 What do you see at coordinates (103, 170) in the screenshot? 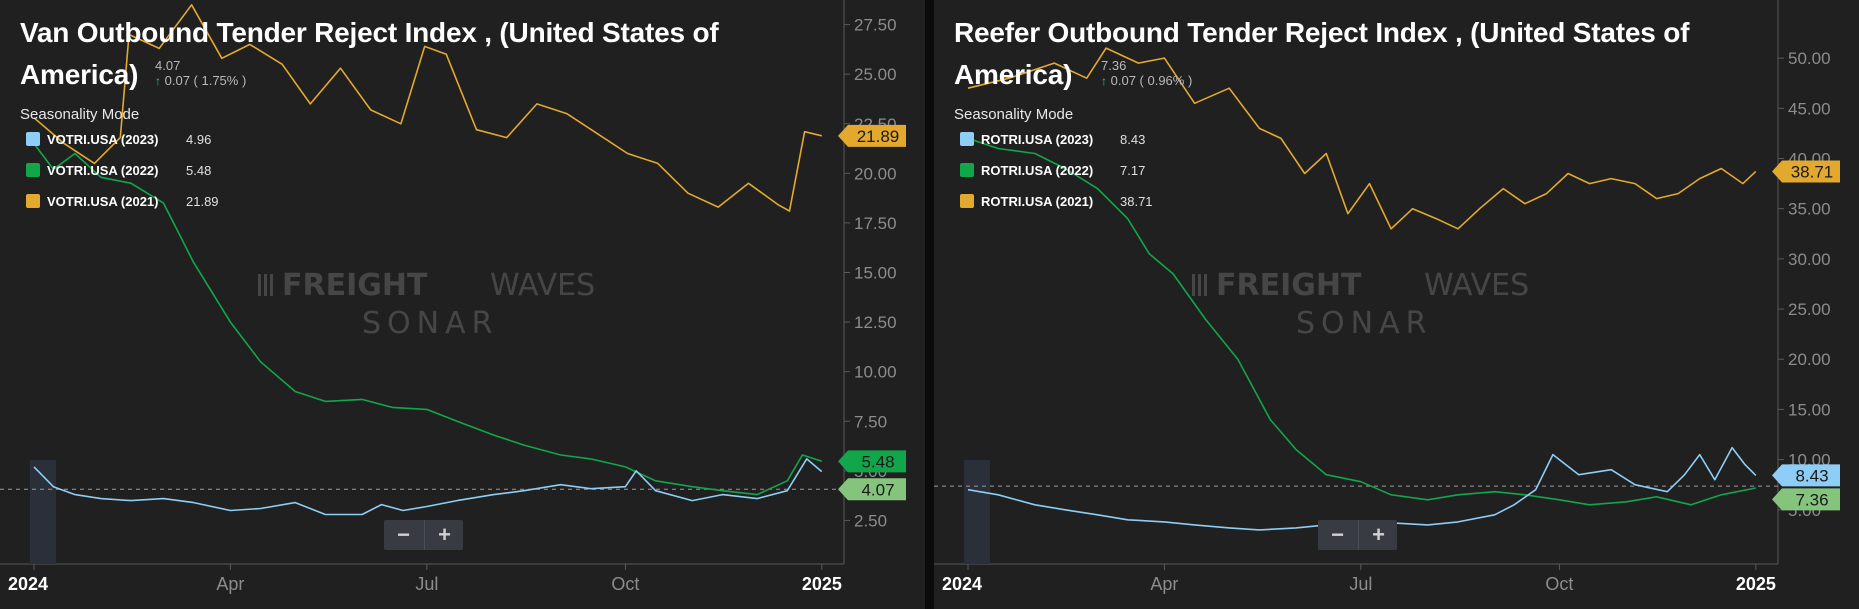
I see `legend-series-name: VOTRI.USA (2022)` at bounding box center [103, 170].